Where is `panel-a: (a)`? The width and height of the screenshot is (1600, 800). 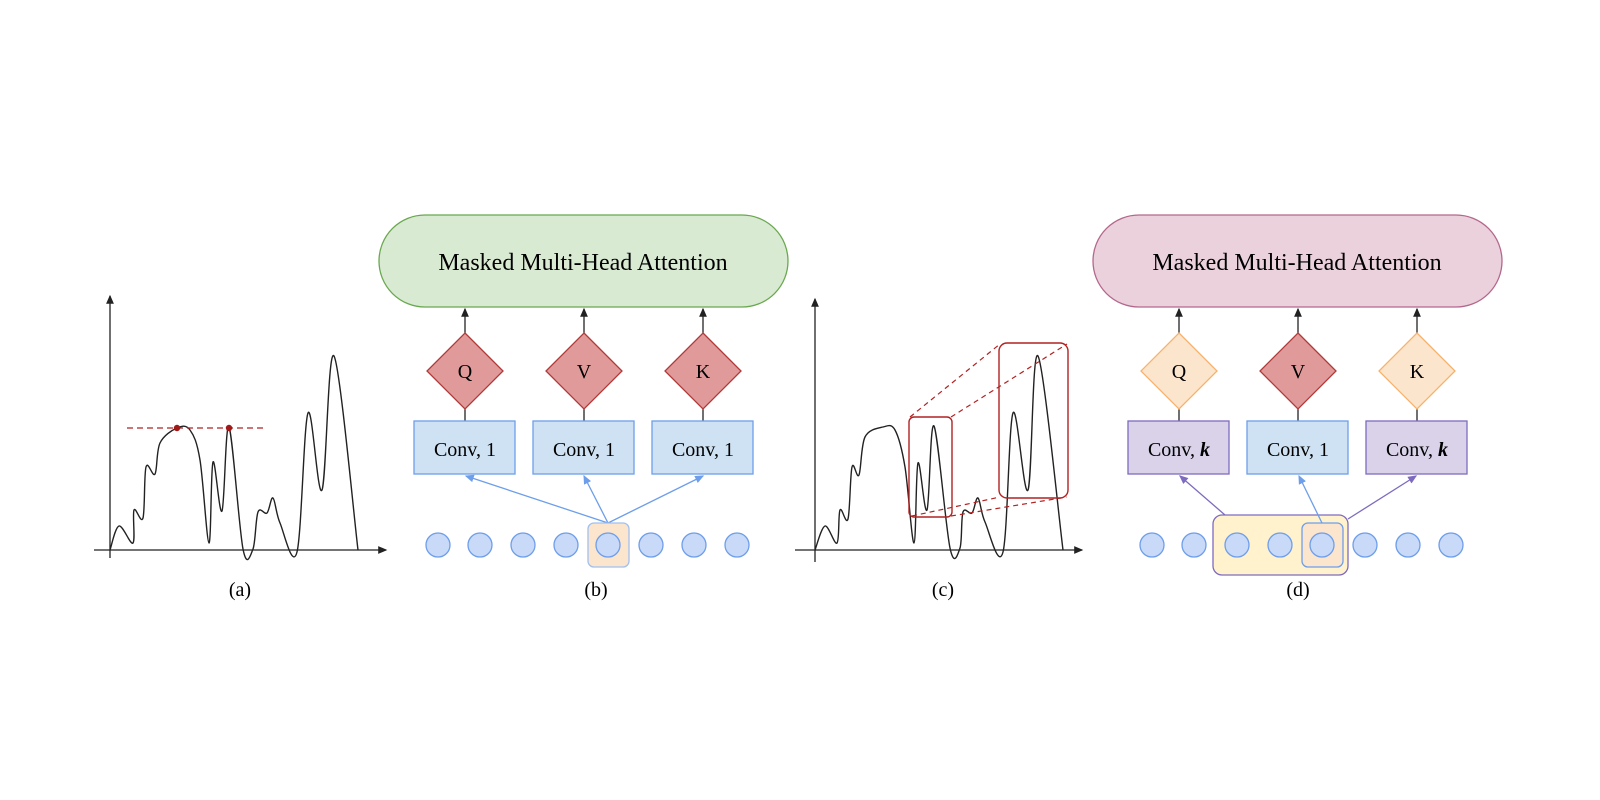 panel-a: (a) is located at coordinates (241, 447).